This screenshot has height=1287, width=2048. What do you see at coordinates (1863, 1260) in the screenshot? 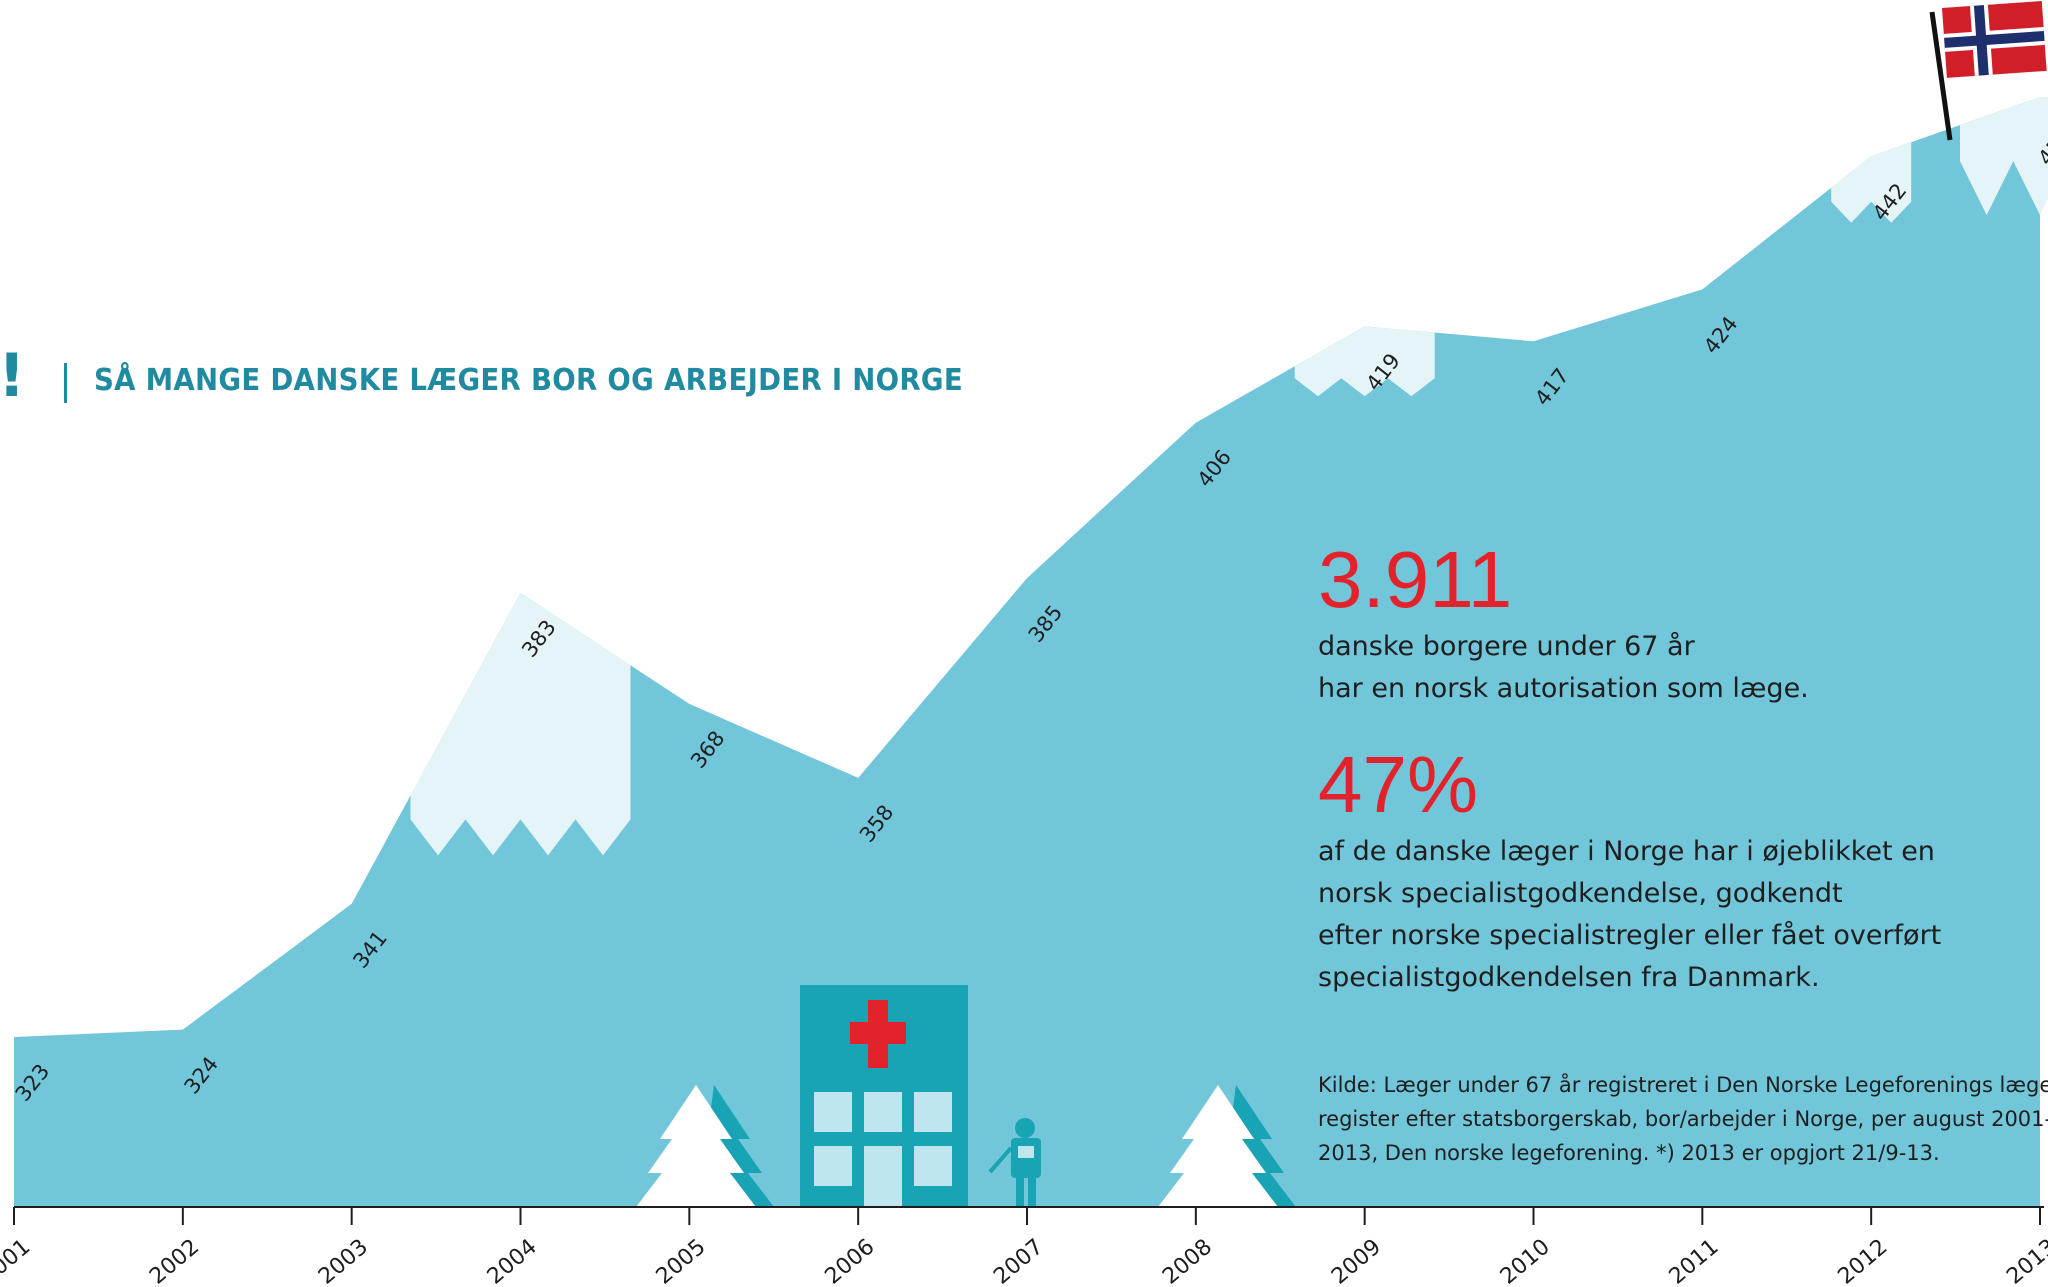
I see `x-tick-label: 2012` at bounding box center [1863, 1260].